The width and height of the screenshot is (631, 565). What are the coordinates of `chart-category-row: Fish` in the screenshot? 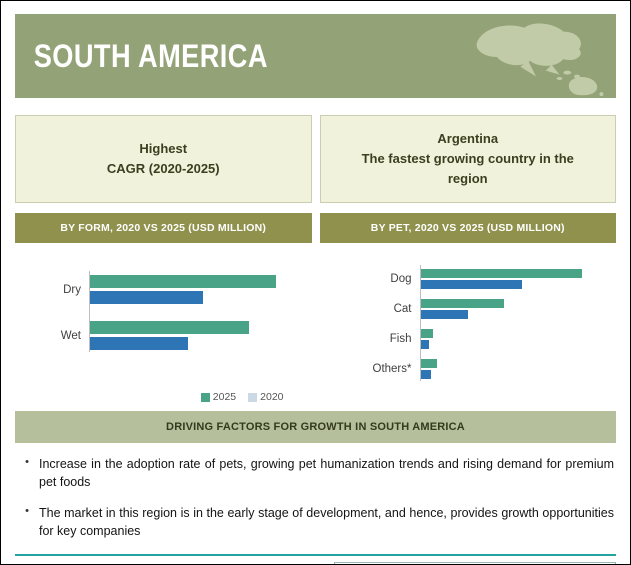 It's located at (468, 339).